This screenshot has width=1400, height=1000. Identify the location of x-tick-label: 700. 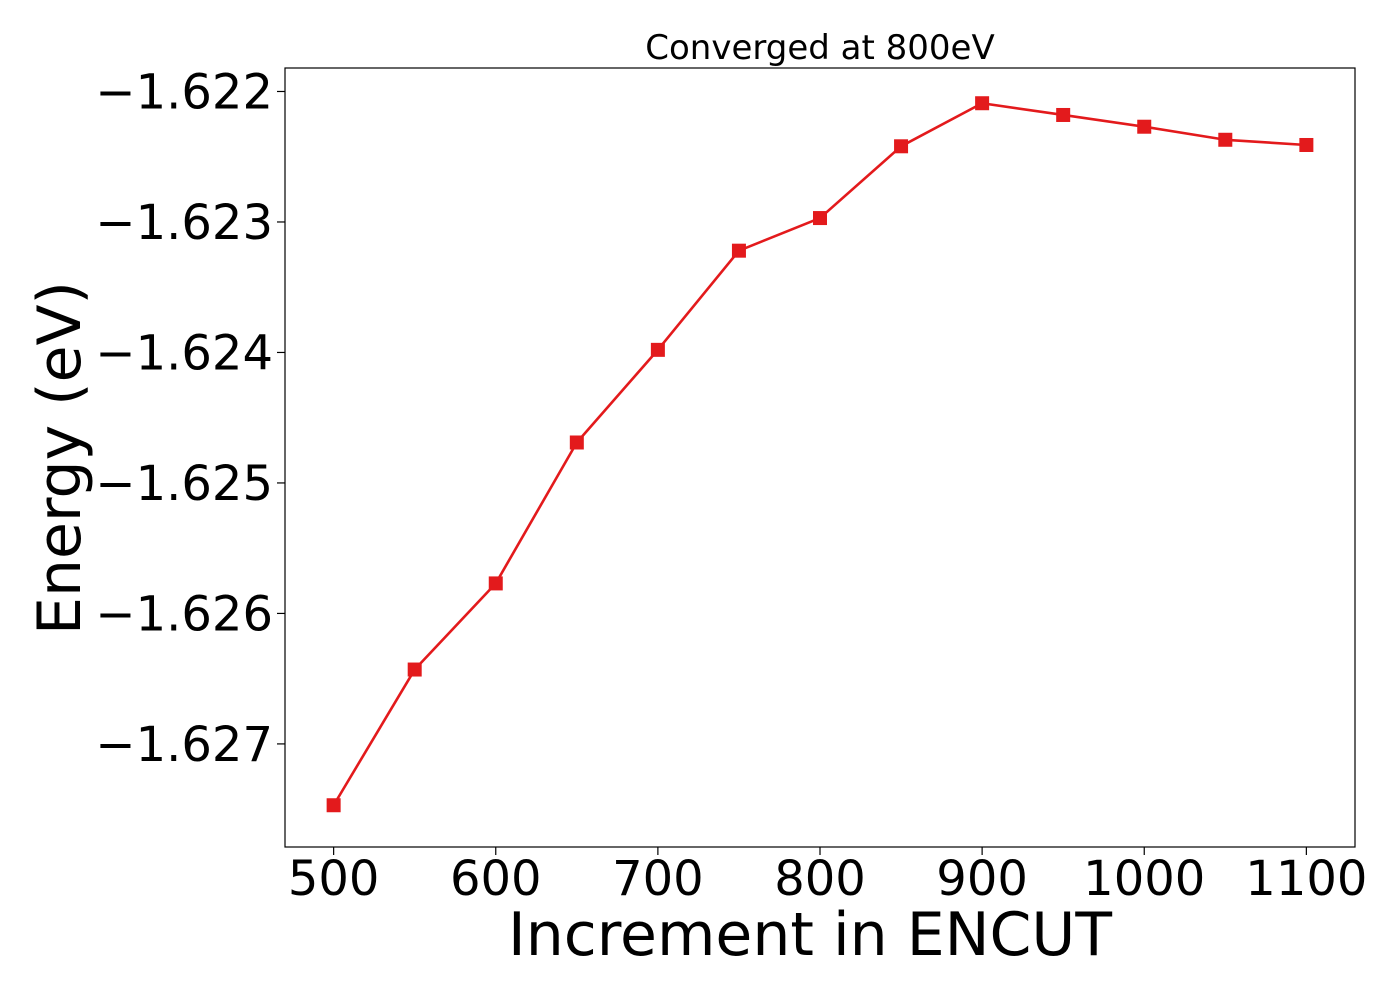
(658, 879).